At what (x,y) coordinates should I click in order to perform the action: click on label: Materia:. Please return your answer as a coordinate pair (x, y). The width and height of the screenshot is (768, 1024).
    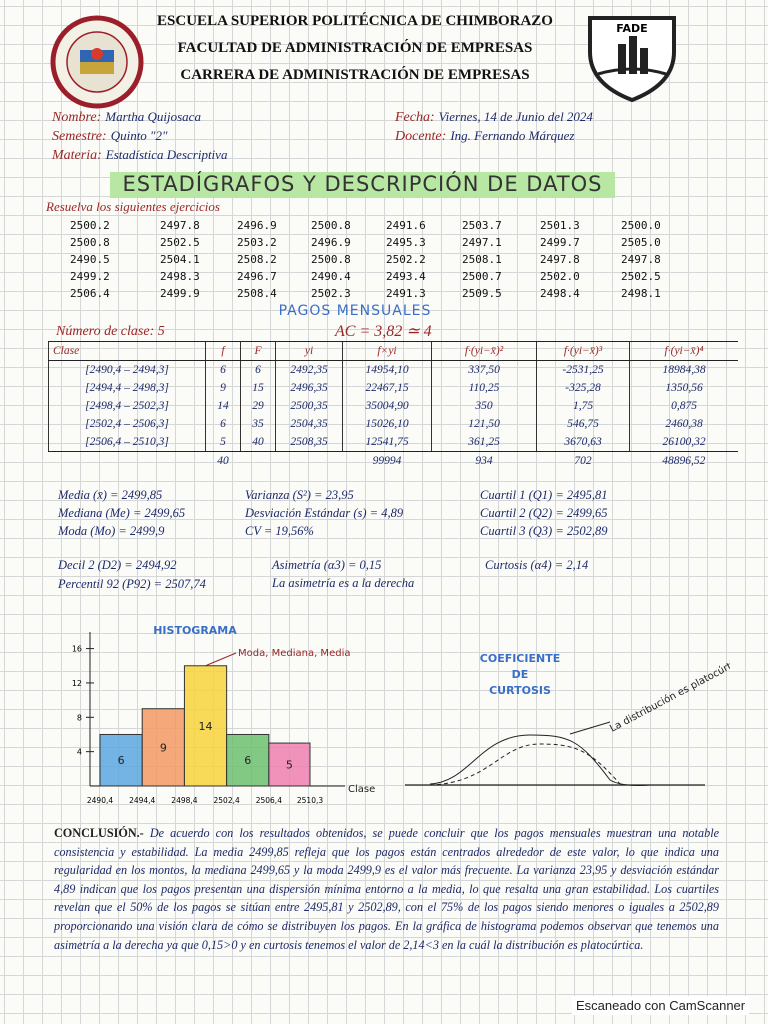
    Looking at the image, I should click on (77, 155).